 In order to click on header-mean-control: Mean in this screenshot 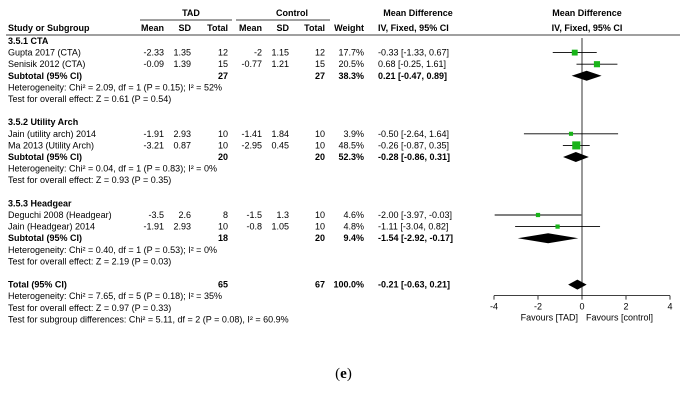, I will do `click(250, 28)`.